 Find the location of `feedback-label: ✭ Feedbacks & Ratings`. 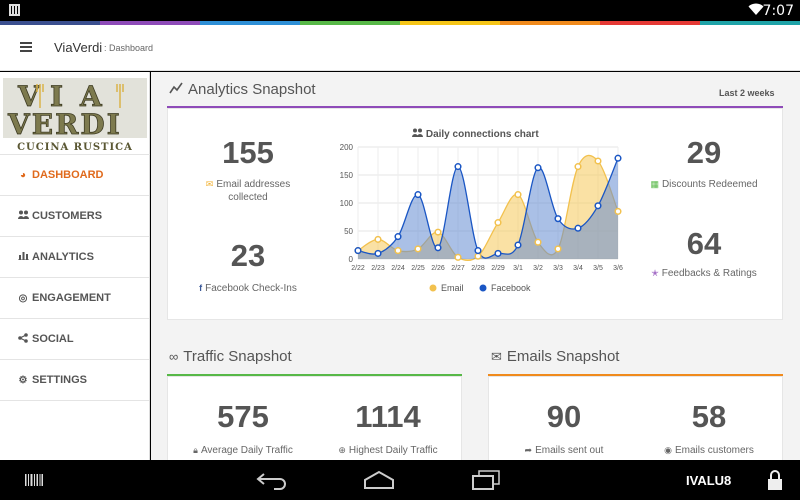

feedback-label: ✭ Feedbacks & Ratings is located at coordinates (704, 273).